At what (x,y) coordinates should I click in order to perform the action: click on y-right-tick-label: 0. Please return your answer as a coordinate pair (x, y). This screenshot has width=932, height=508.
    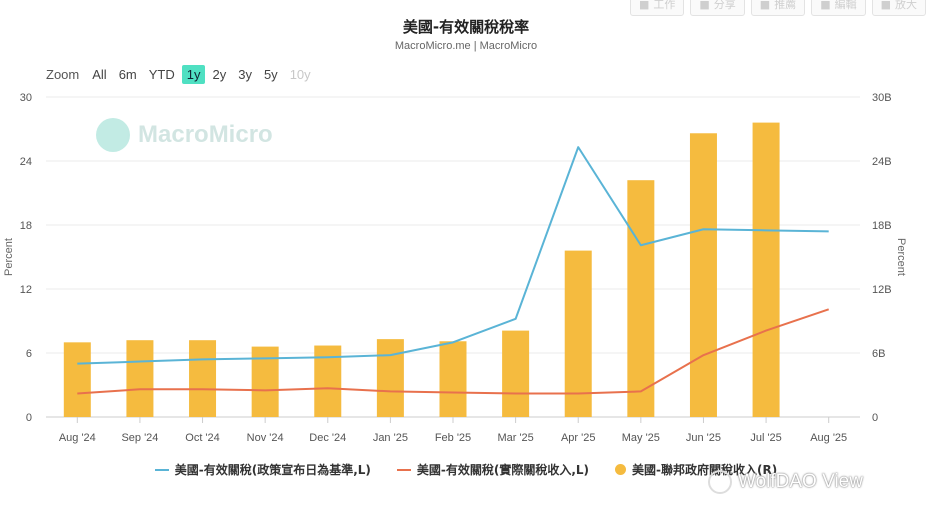
    Looking at the image, I should click on (875, 418).